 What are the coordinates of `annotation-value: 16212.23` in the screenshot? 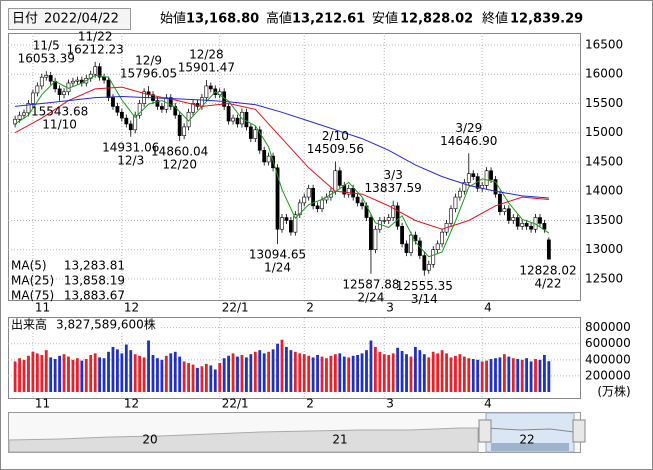 It's located at (95, 49).